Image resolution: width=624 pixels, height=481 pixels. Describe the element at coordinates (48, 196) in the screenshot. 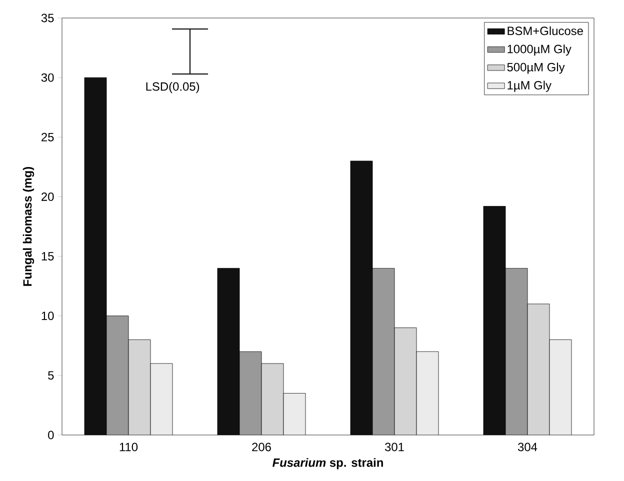

I see `y-tick-label: 20` at that location.